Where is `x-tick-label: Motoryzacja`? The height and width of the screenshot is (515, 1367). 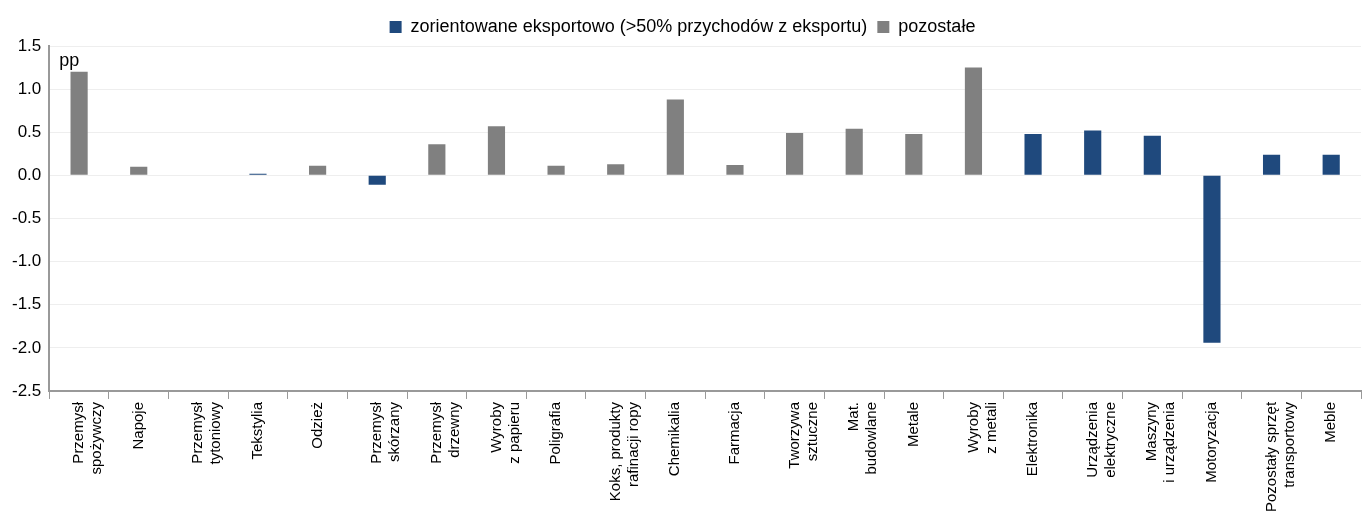 x-tick-label: Motoryzacja is located at coordinates (1211, 442).